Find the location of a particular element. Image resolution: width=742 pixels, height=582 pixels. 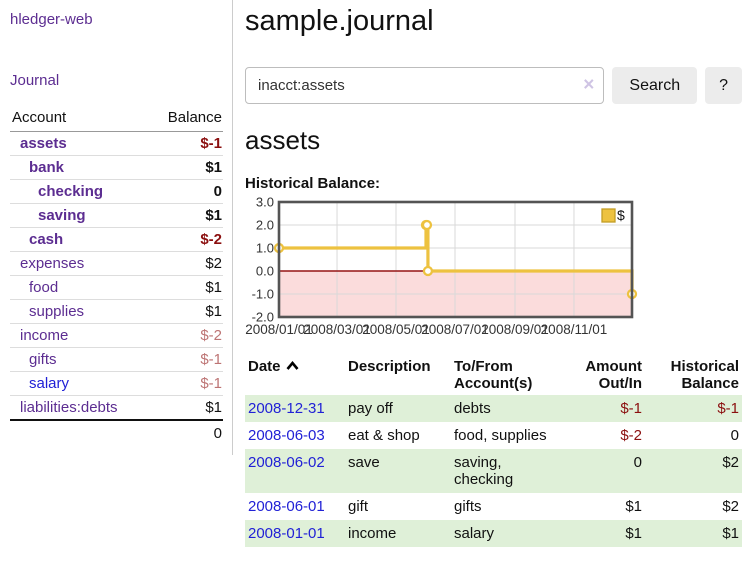

accounts-header-balance: Balance is located at coordinates (186, 119).